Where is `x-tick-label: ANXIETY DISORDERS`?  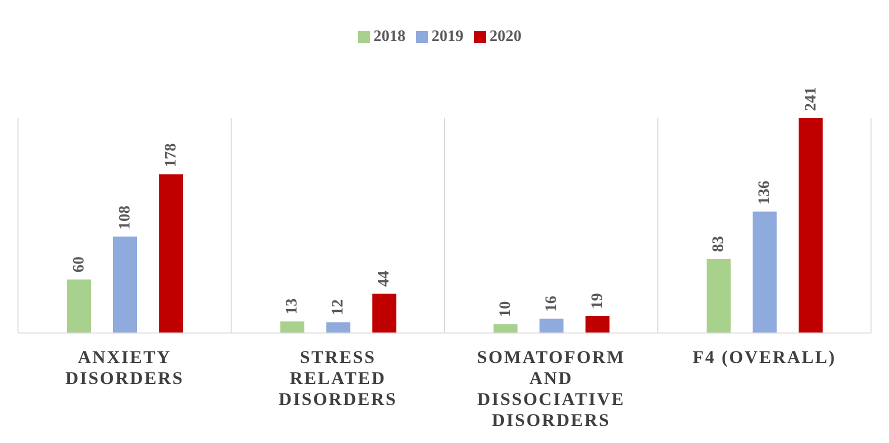 x-tick-label: ANXIETY DISORDERS is located at coordinates (124, 367).